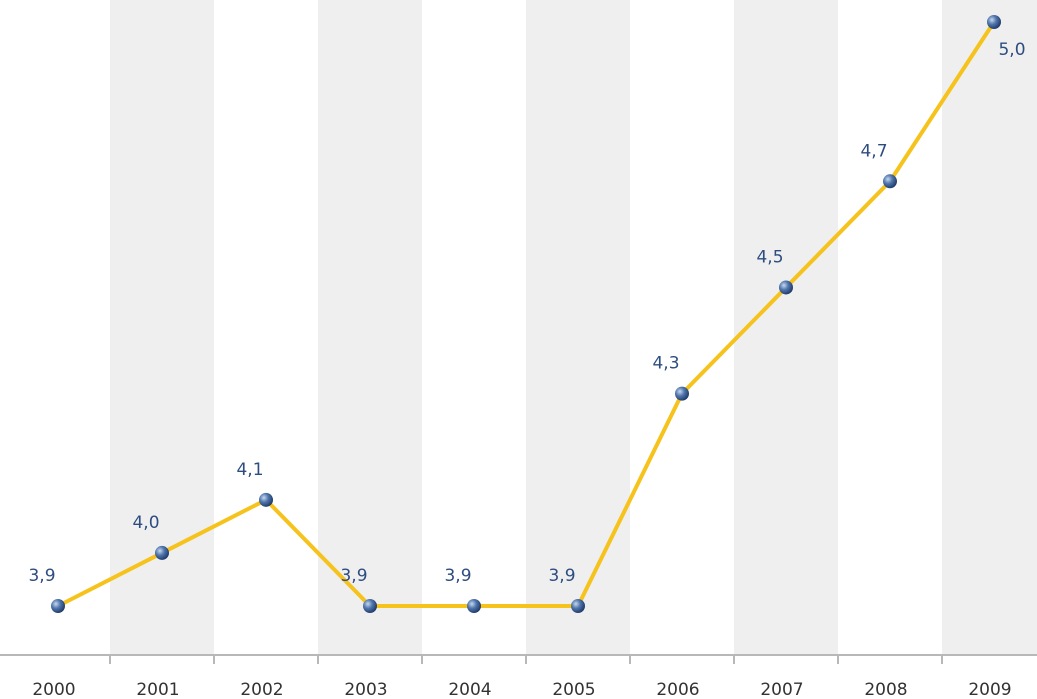 This screenshot has height=699, width=1037. I want to click on x-tick-label: 2003, so click(365, 689).